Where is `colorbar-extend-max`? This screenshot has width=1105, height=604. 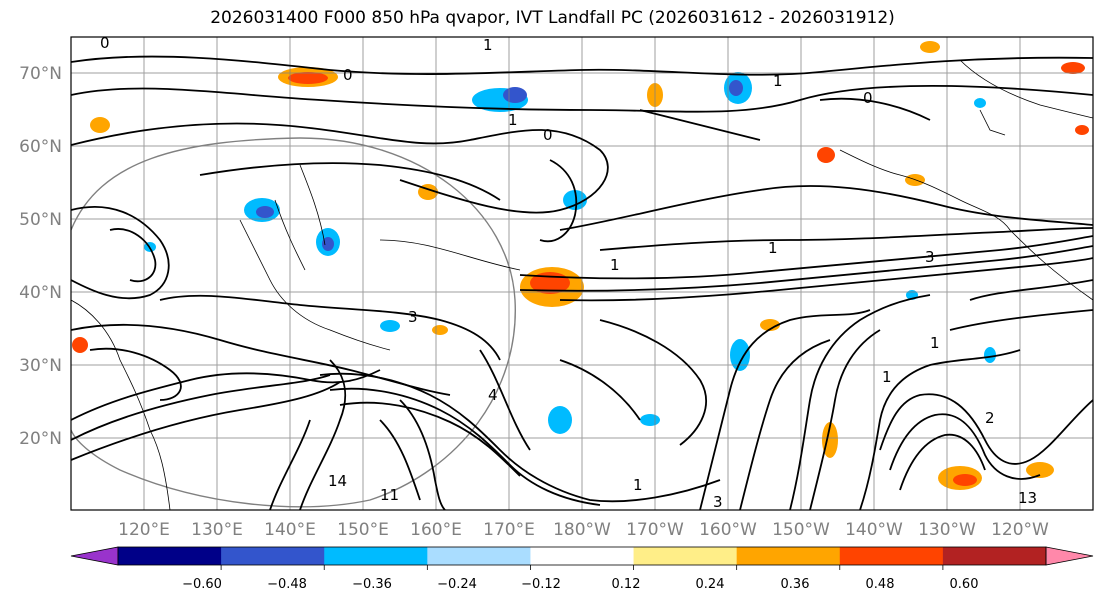 colorbar-extend-max is located at coordinates (1069, 556).